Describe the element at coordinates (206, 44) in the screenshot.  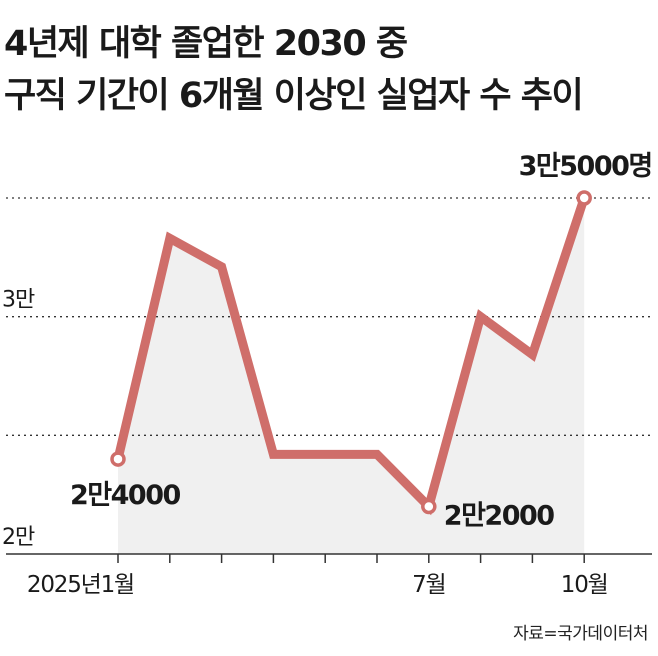
I see `chart-title-line1: 4년제 대학 졸업한 2030 중` at that location.